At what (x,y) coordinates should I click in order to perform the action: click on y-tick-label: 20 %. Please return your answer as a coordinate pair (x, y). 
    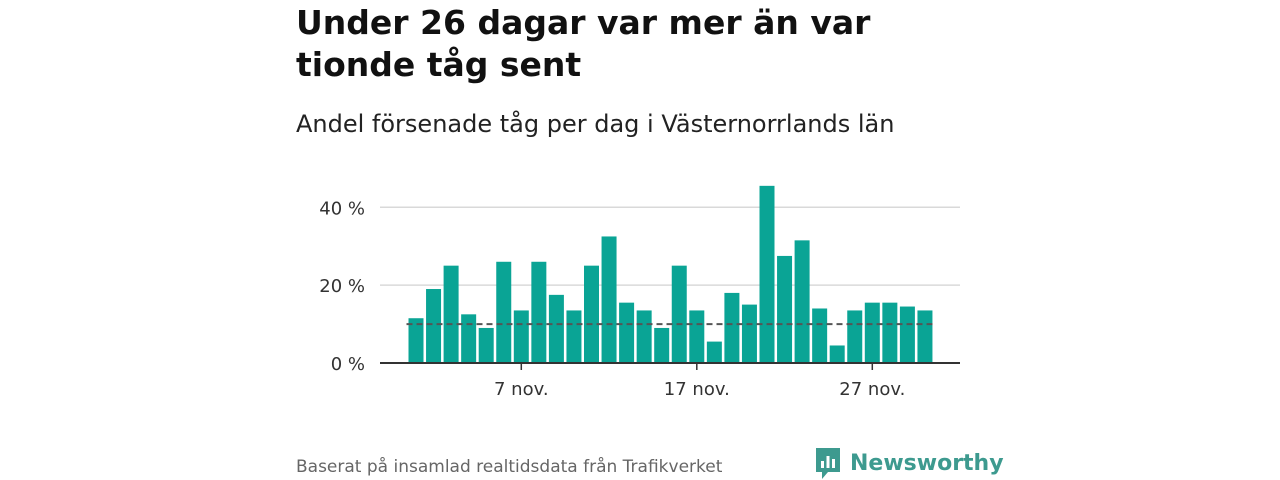
    Looking at the image, I should click on (342, 286).